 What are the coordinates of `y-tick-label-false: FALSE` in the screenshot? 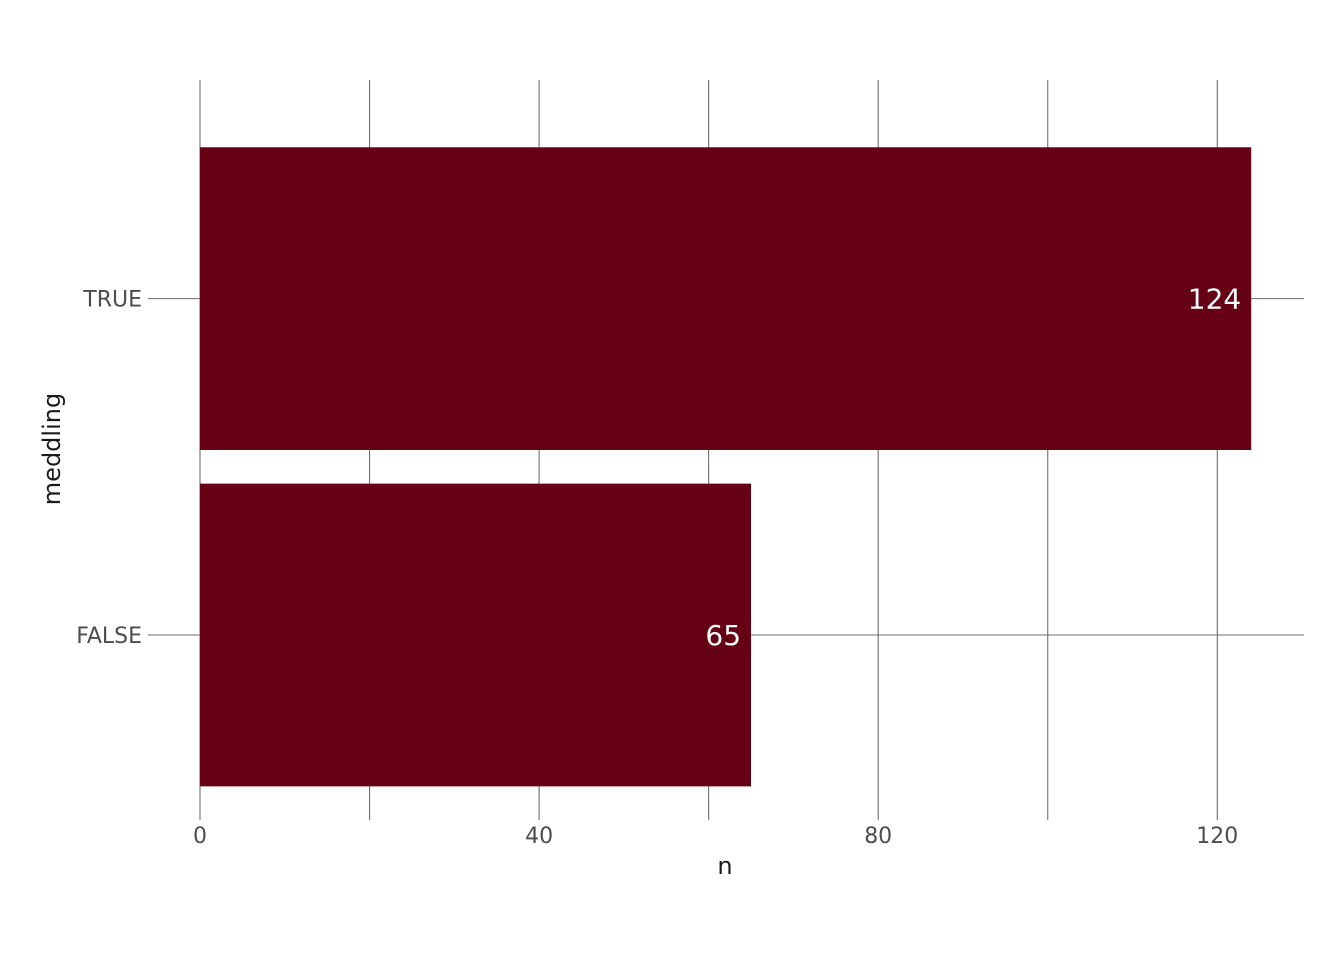 It's located at (109, 636).